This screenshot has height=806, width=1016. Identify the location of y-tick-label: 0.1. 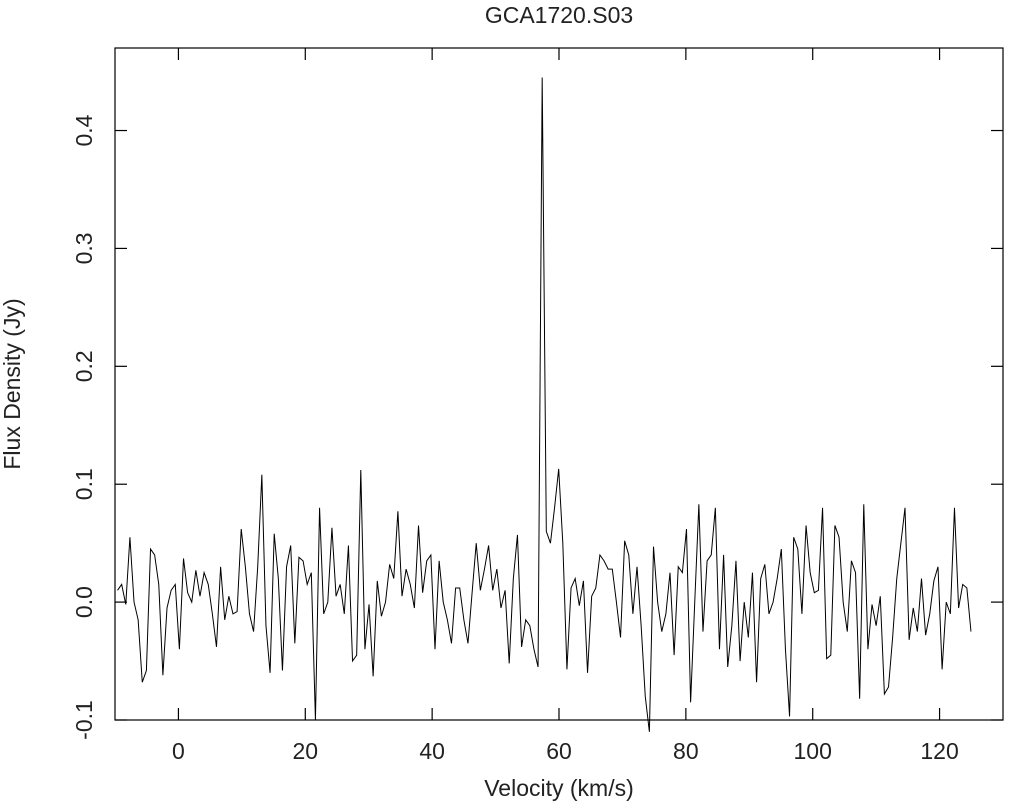
(84, 484).